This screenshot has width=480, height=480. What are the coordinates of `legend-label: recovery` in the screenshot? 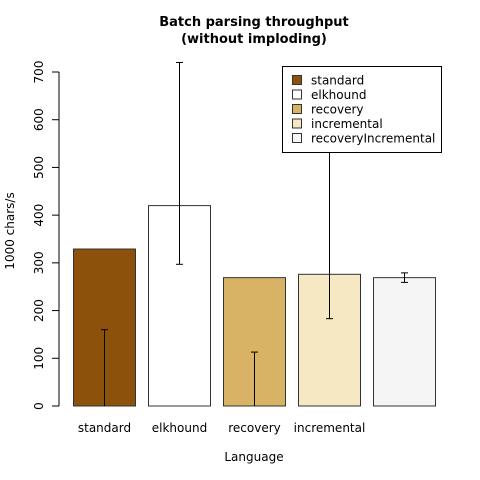 It's located at (337, 110).